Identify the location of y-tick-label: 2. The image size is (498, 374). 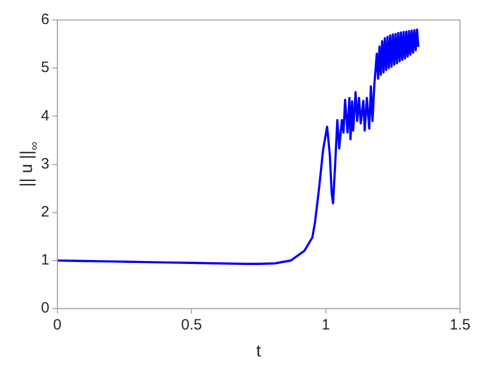
(45, 212).